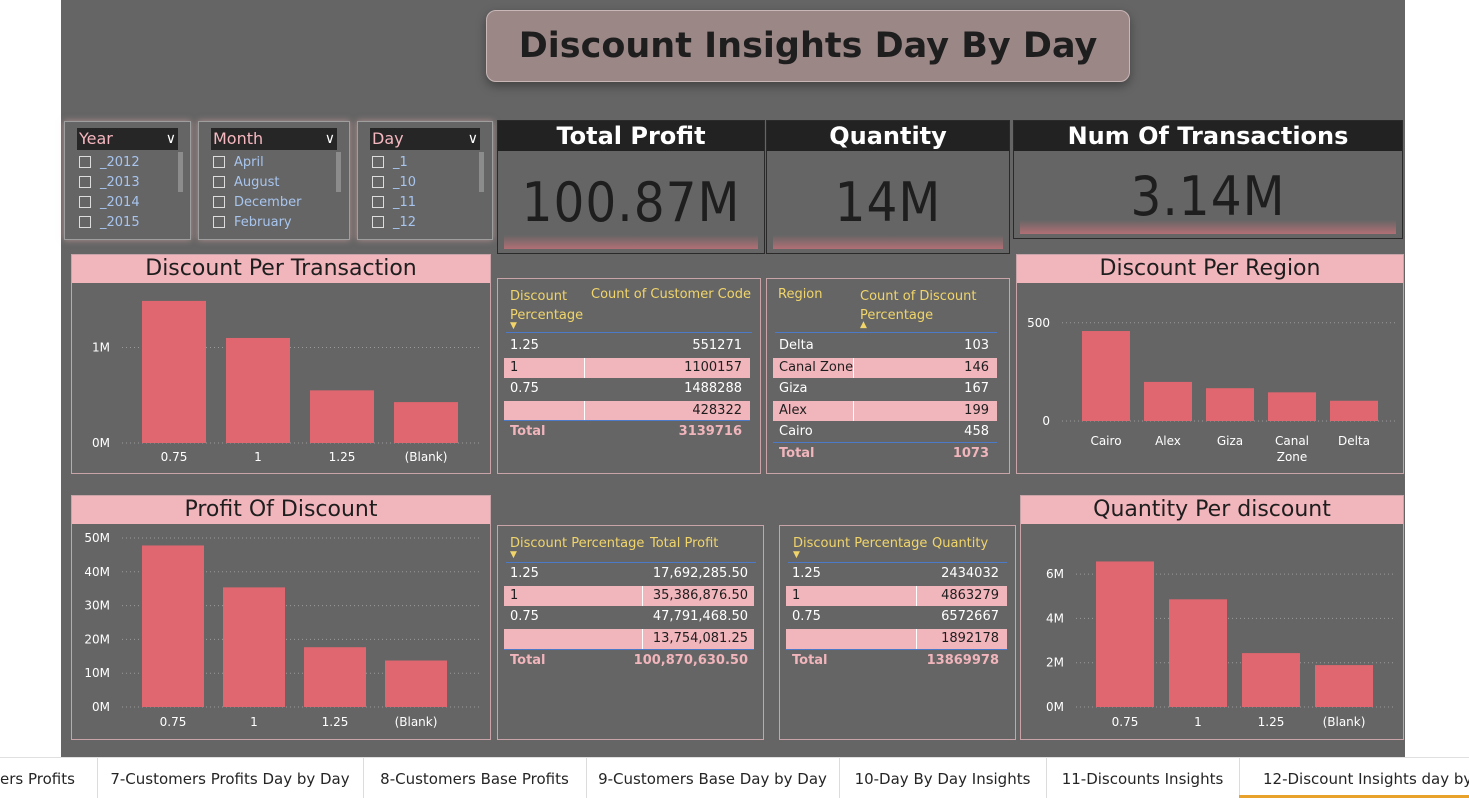 Image resolution: width=1469 pixels, height=798 pixels. Describe the element at coordinates (627, 410) in the screenshot. I see `table-row: 428322` at that location.